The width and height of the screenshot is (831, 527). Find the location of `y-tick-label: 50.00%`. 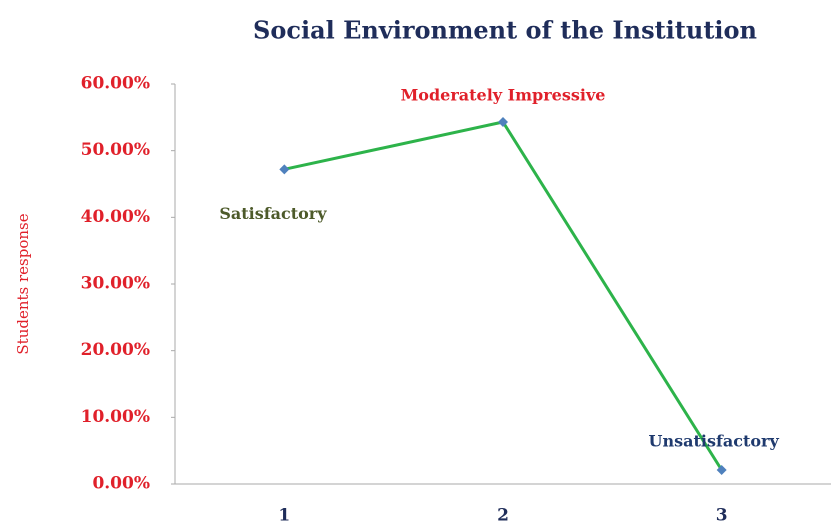

y-tick-label: 50.00% is located at coordinates (115, 150).